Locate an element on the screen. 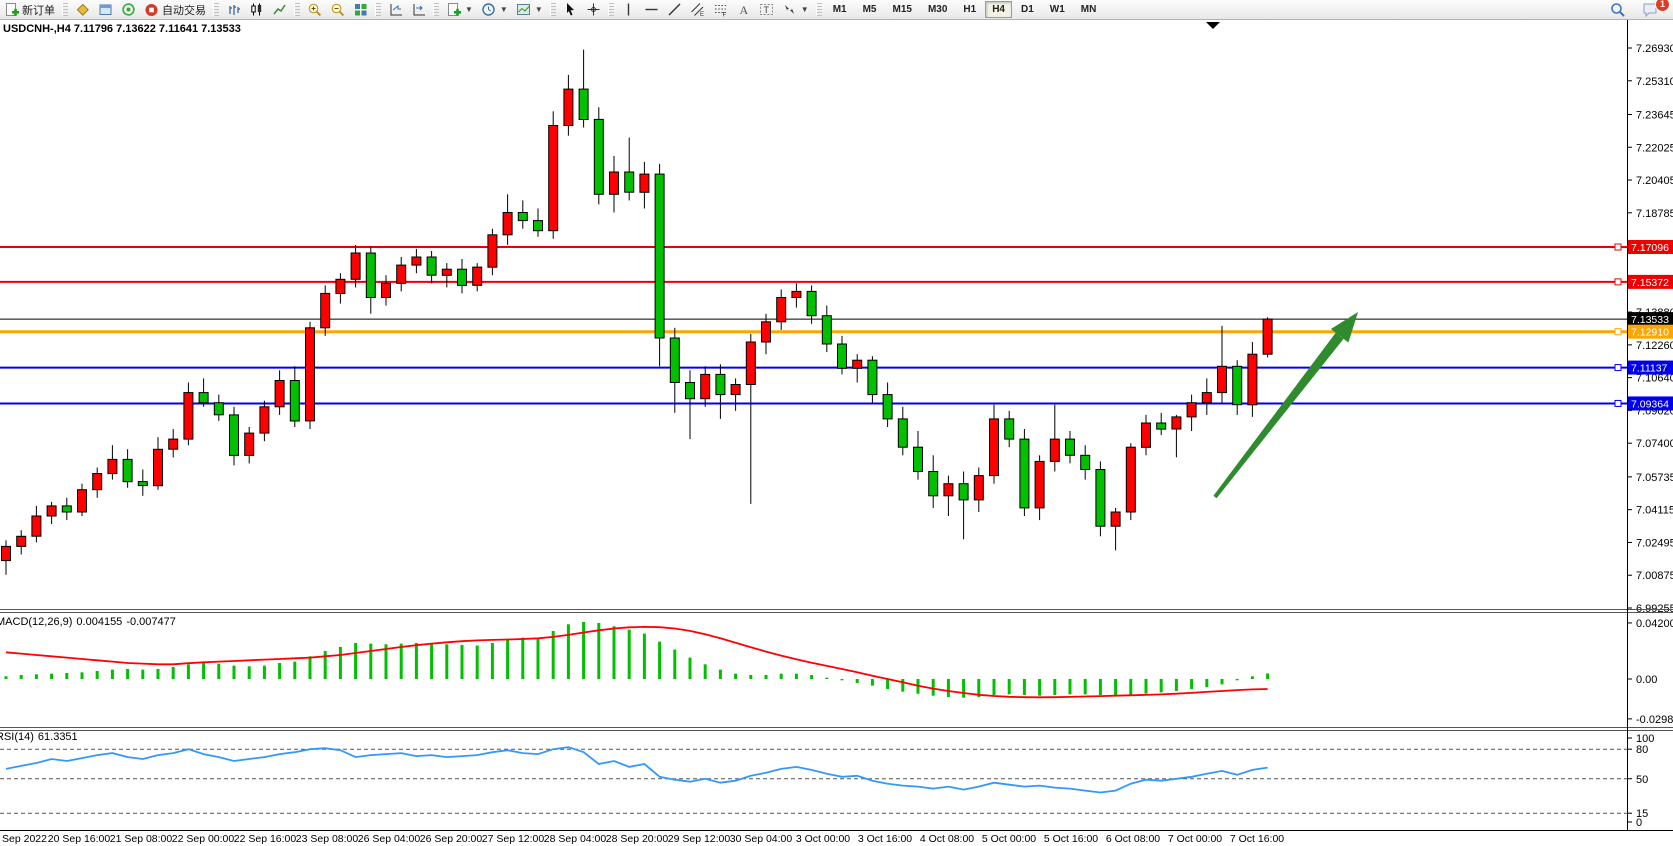 Image resolution: width=1673 pixels, height=846 pixels. price-label-badge: 7.12910 is located at coordinates (1650, 331).